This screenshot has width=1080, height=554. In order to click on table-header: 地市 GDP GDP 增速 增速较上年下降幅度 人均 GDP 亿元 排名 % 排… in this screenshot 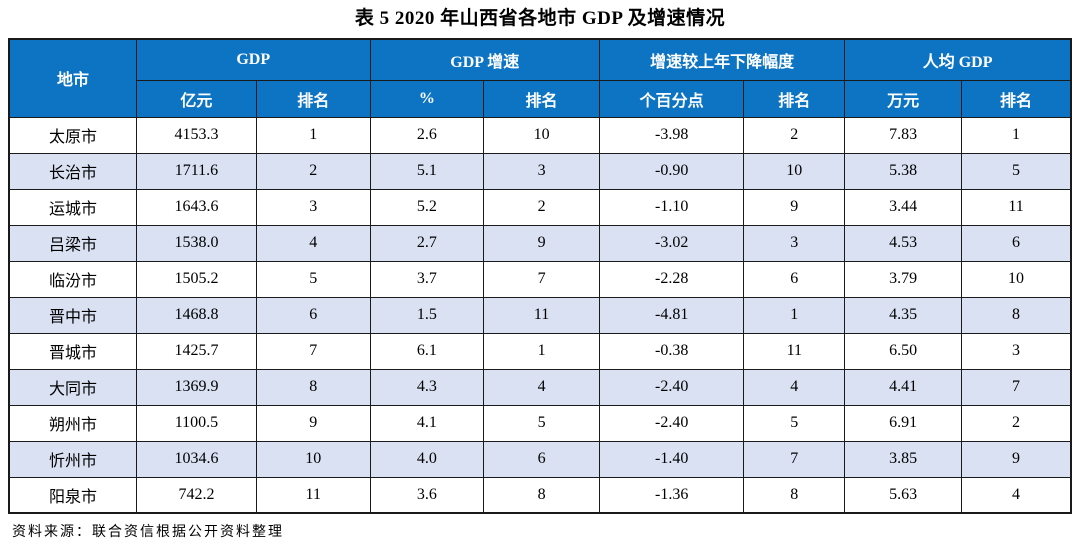, I will do `click(540, 78)`.